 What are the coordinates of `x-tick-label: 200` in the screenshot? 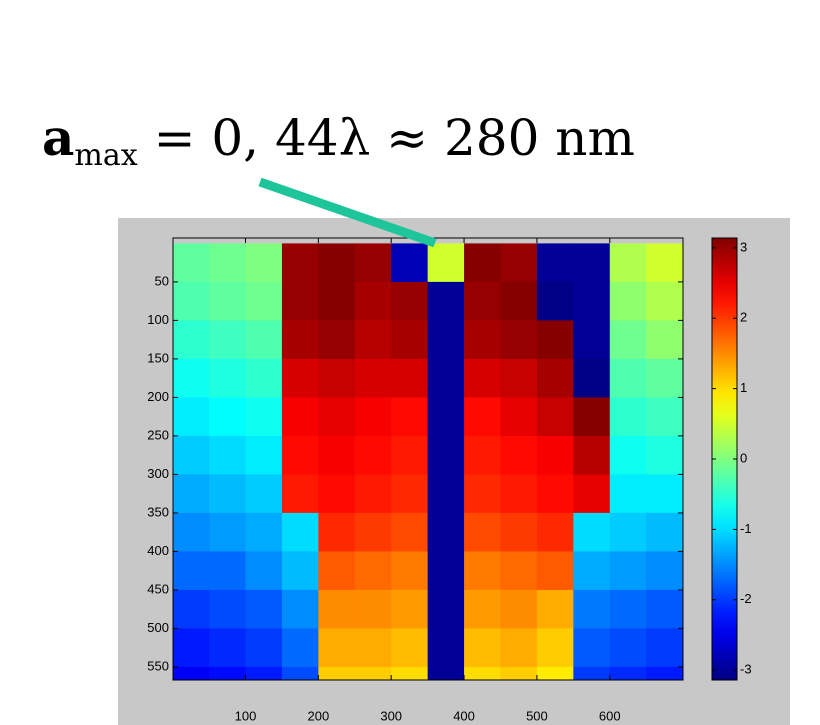 It's located at (318, 715).